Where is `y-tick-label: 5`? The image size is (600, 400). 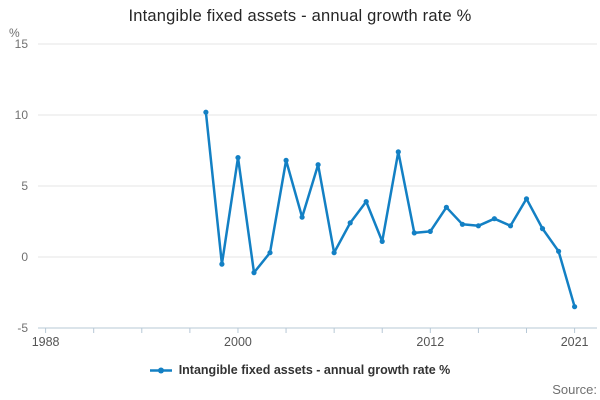 y-tick-label: 5 is located at coordinates (24, 186).